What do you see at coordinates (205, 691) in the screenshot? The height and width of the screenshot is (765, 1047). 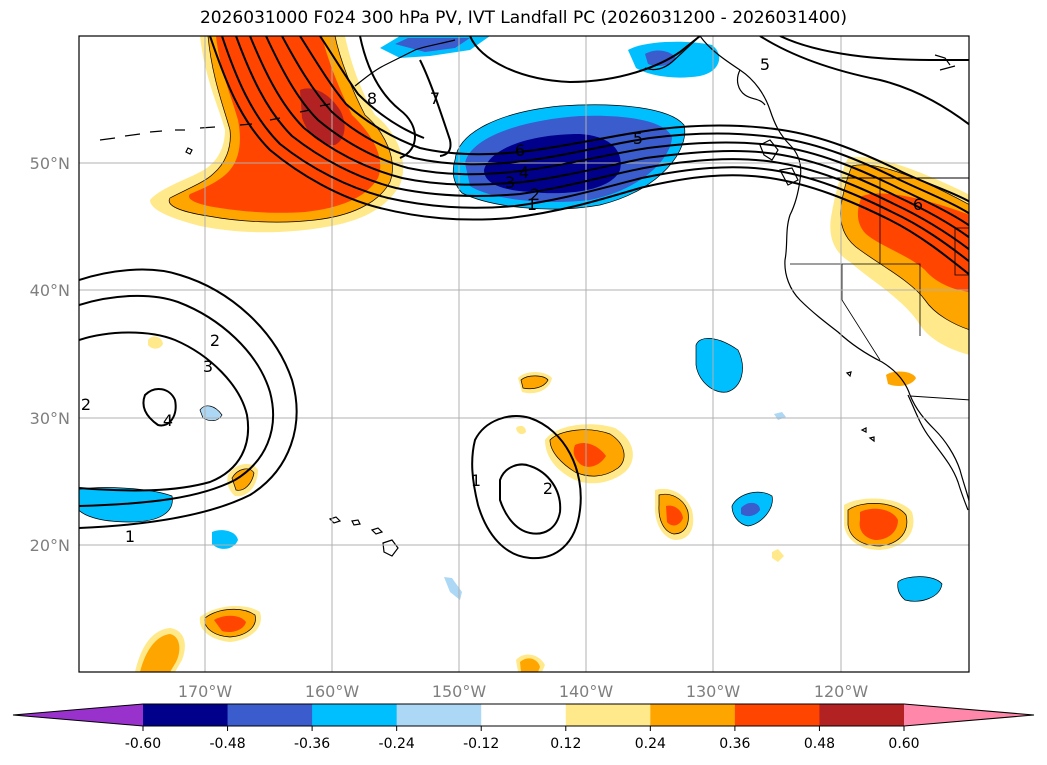 I see `lon-label: 170°W` at bounding box center [205, 691].